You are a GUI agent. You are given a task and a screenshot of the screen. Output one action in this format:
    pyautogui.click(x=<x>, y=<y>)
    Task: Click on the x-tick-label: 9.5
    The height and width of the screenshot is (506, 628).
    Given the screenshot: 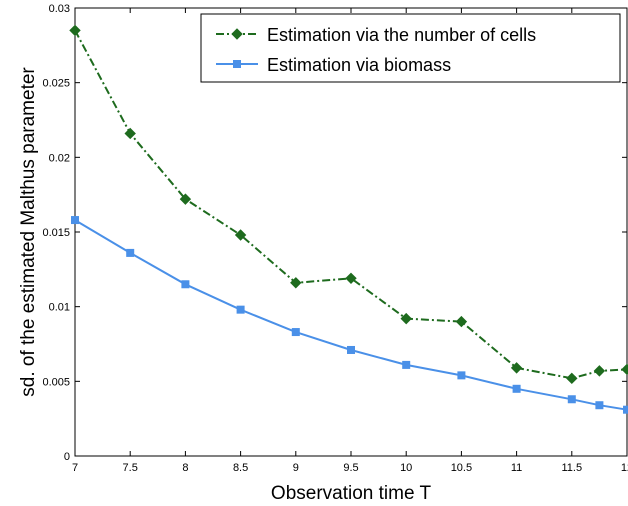 What is the action you would take?
    pyautogui.click(x=350, y=468)
    